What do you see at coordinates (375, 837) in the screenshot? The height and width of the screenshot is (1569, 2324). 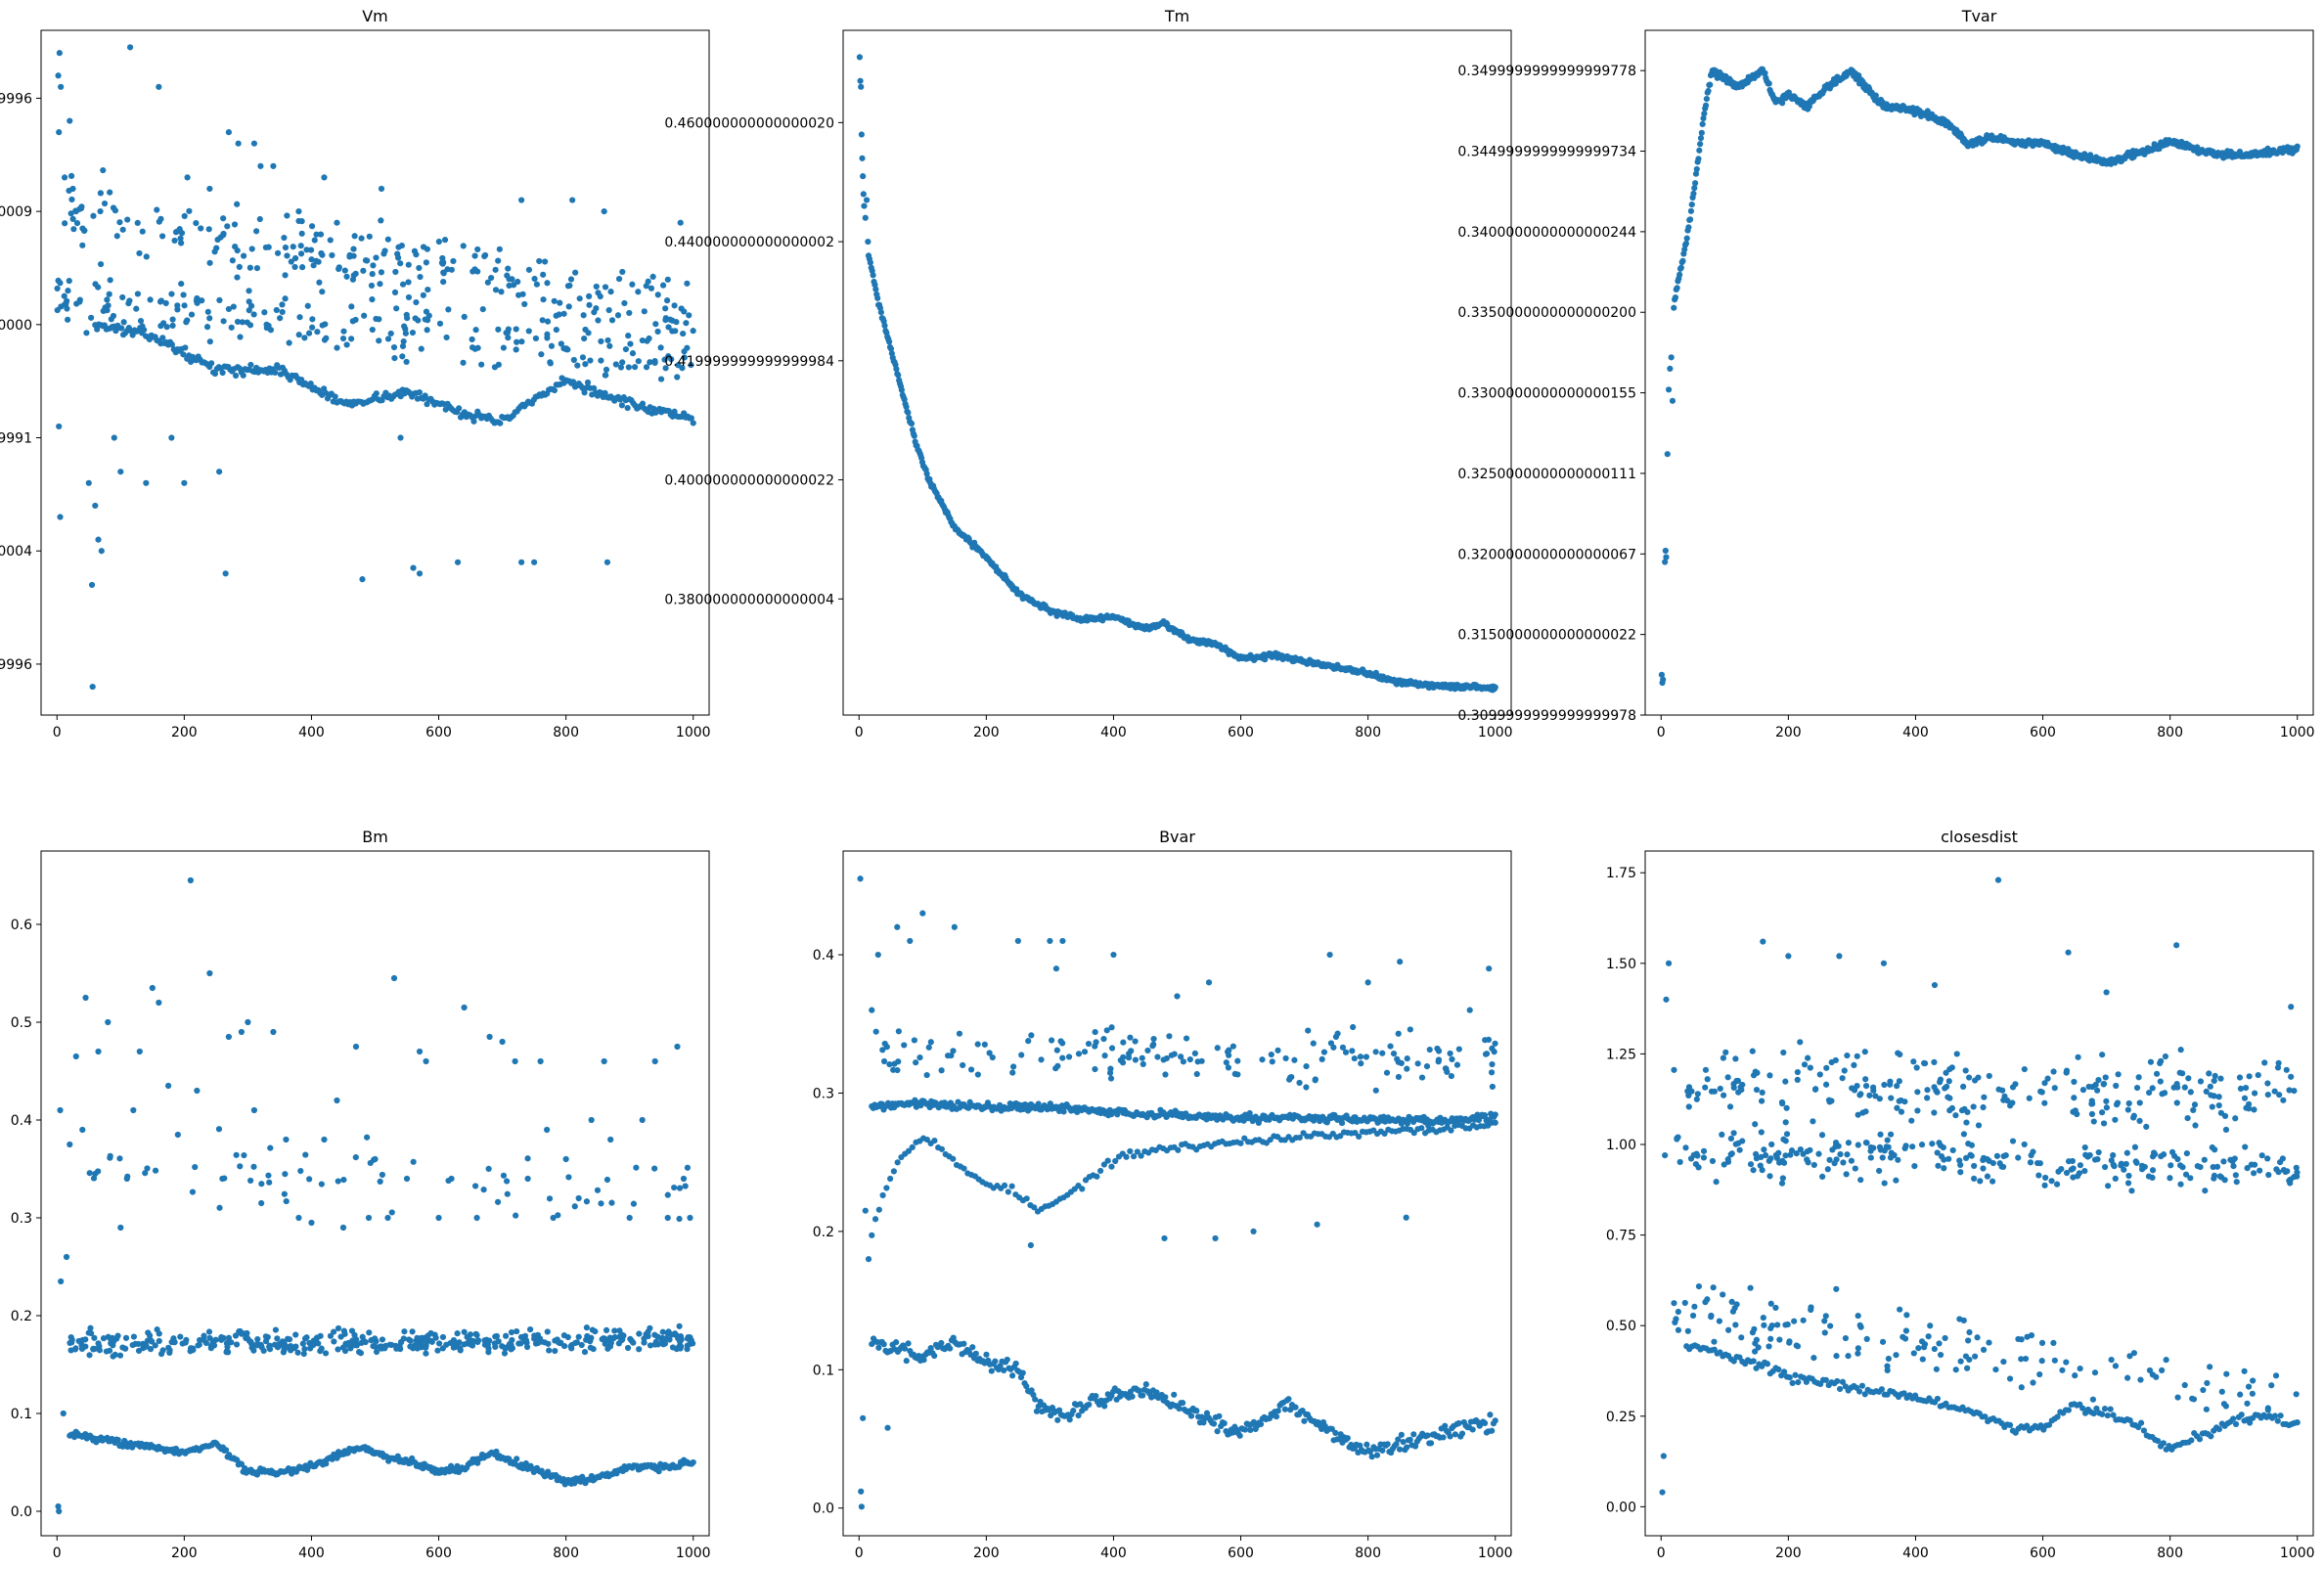 I see `subplot-title: Bm` at bounding box center [375, 837].